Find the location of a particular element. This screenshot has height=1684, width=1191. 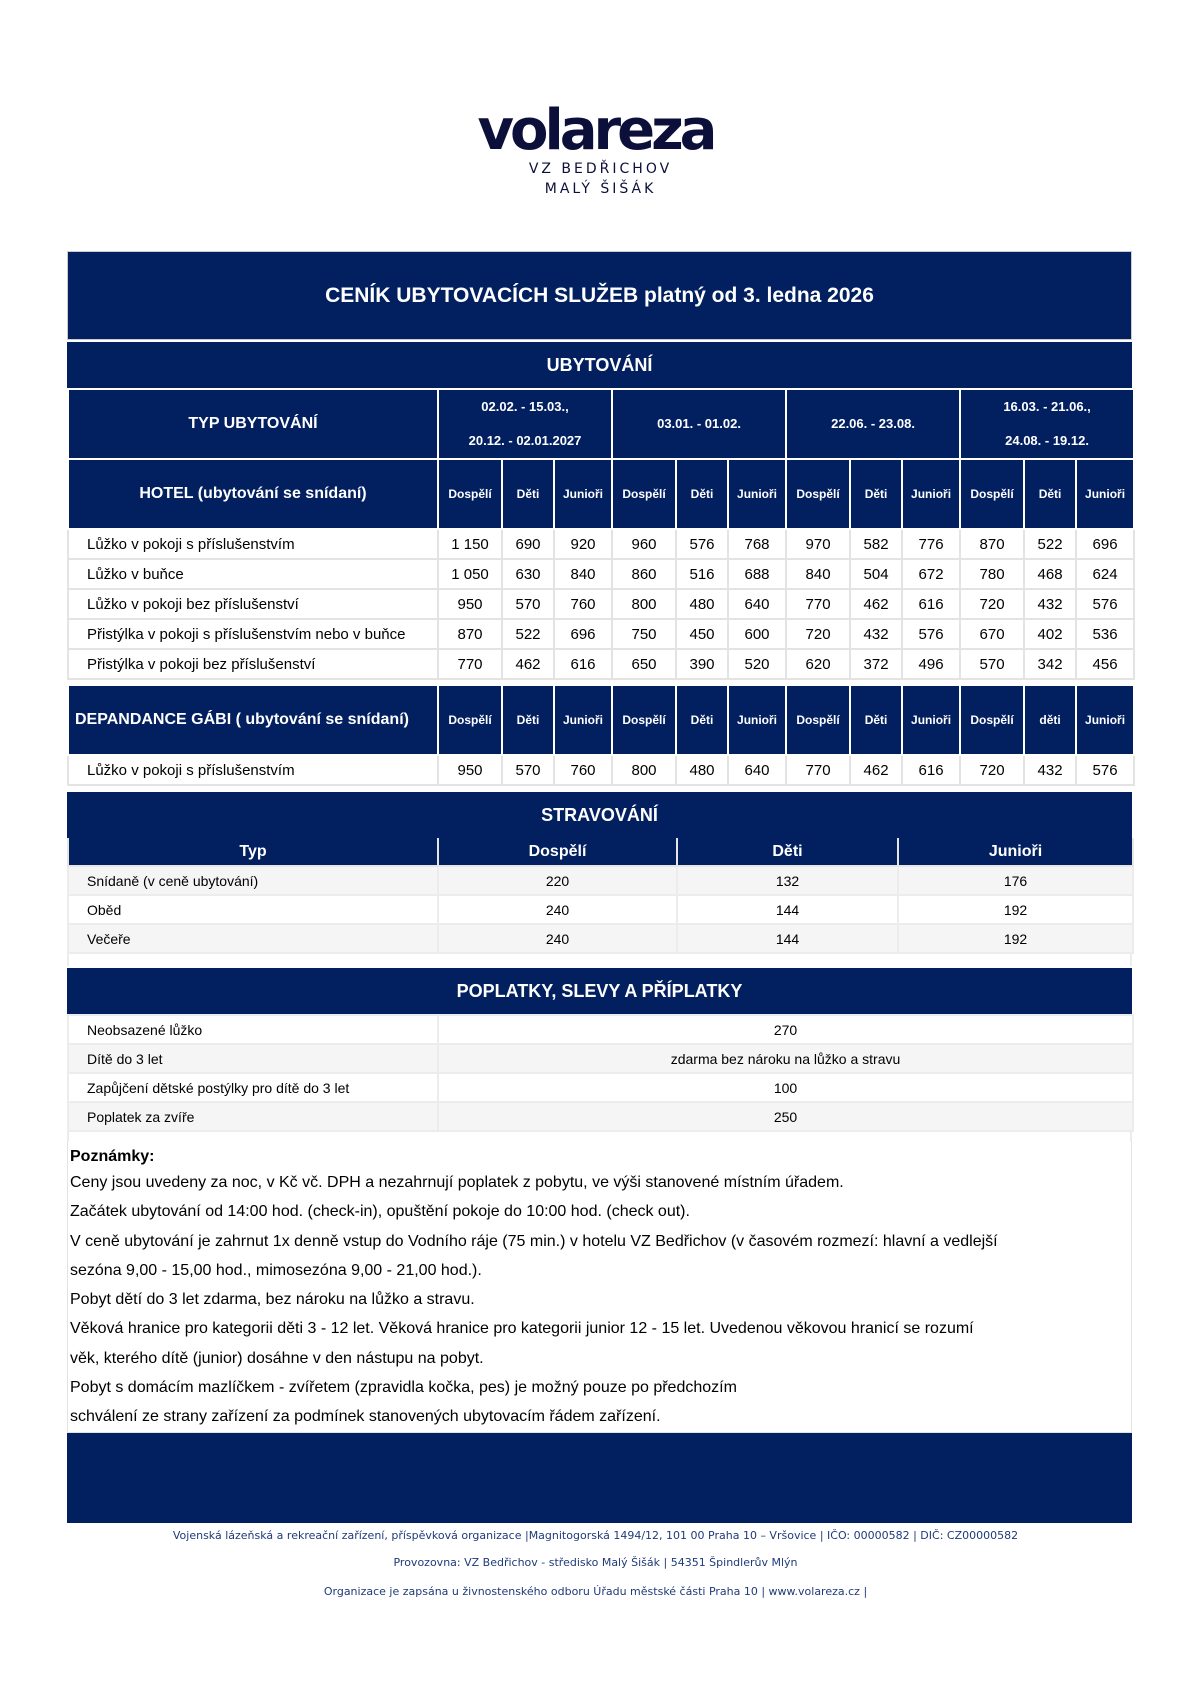

row-label: Večeře is located at coordinates (253, 938).